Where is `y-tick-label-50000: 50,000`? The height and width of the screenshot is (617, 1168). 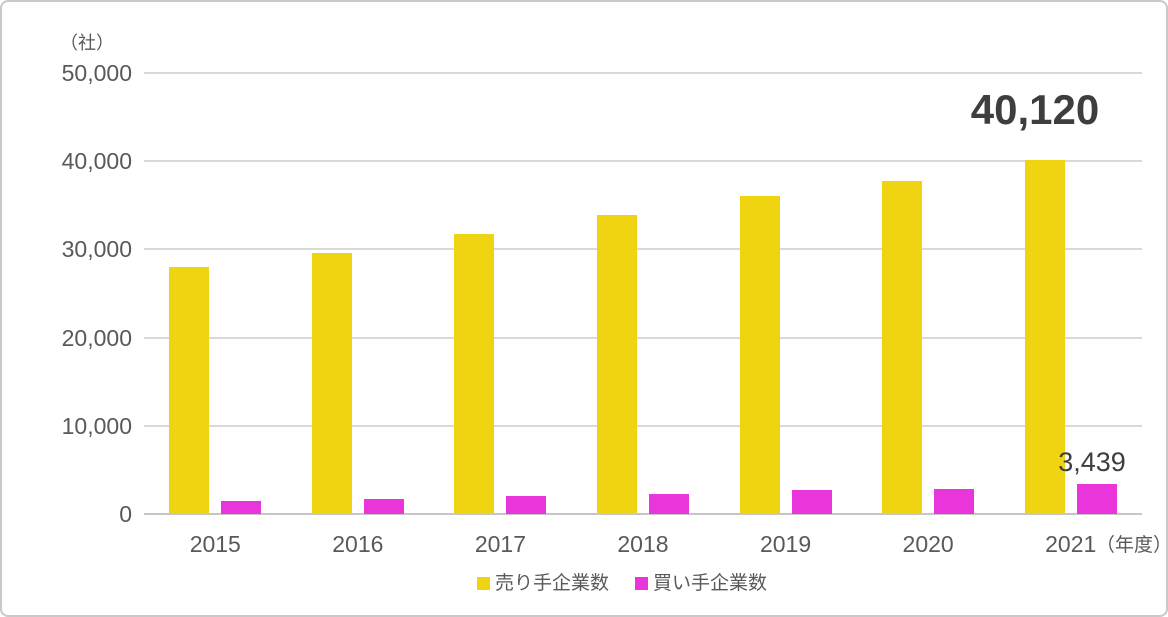
y-tick-label-50000: 50,000 is located at coordinates (96, 73).